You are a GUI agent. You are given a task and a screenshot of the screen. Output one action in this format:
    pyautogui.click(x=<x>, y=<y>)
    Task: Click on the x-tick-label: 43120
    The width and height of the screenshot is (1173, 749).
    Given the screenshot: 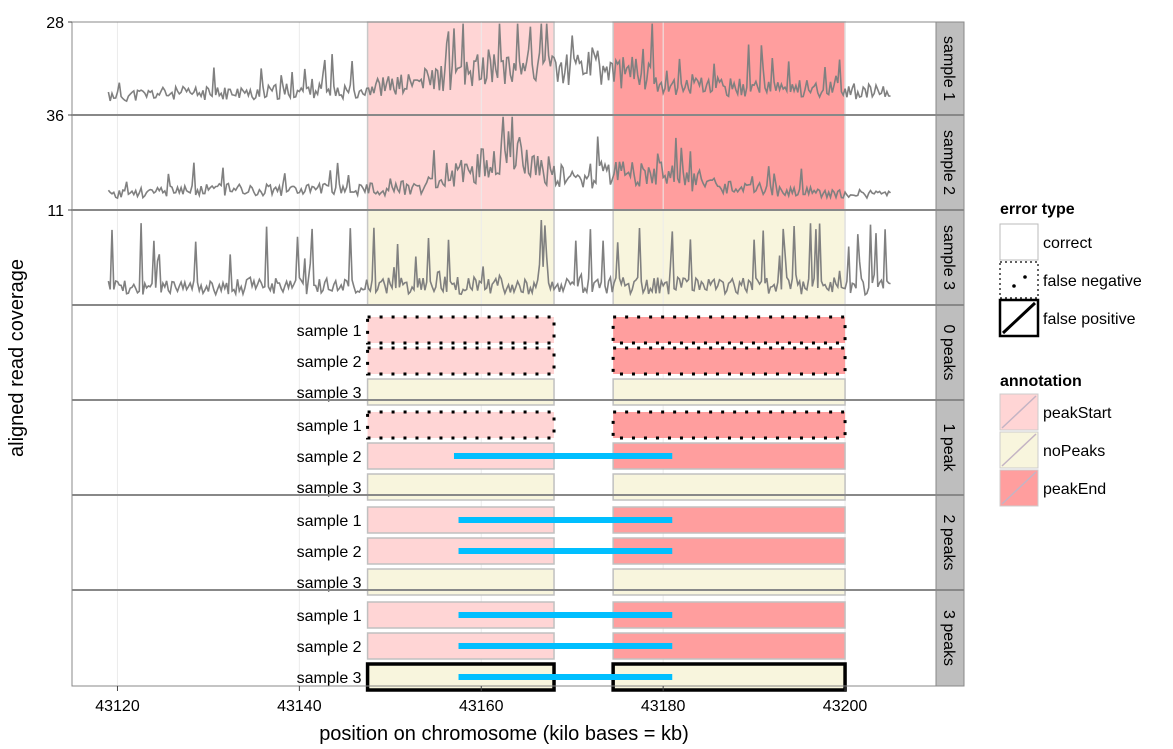 What is the action you would take?
    pyautogui.click(x=117, y=706)
    